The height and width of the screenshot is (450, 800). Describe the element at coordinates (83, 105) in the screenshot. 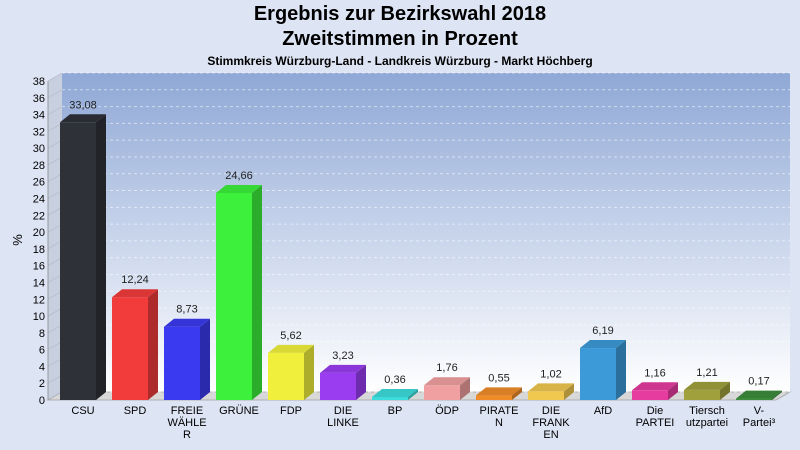

I see `value-label: 33,08` at that location.